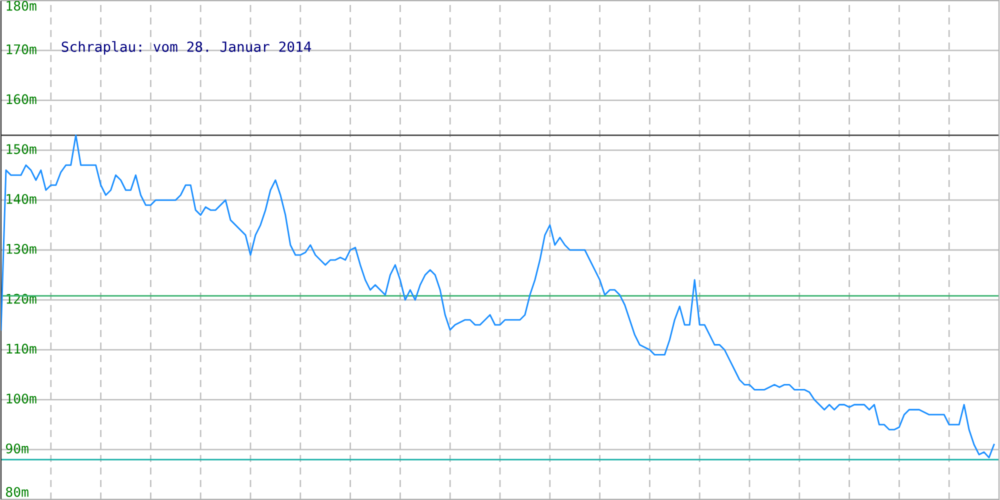 The height and width of the screenshot is (500, 1000). What do you see at coordinates (17, 448) in the screenshot?
I see `y-tick-label: 90m` at bounding box center [17, 448].